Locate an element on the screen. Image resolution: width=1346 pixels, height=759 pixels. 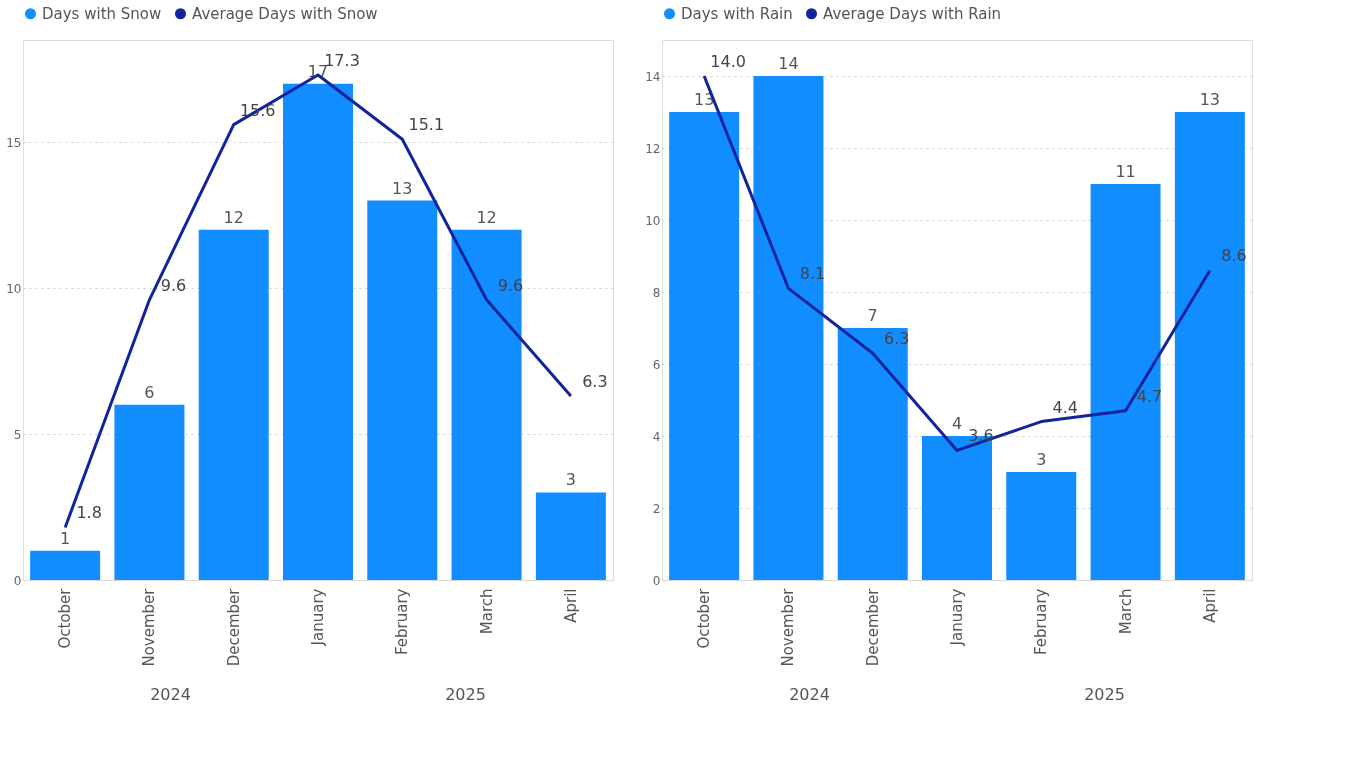
y-tick-label: 14 is located at coordinates (653, 76).